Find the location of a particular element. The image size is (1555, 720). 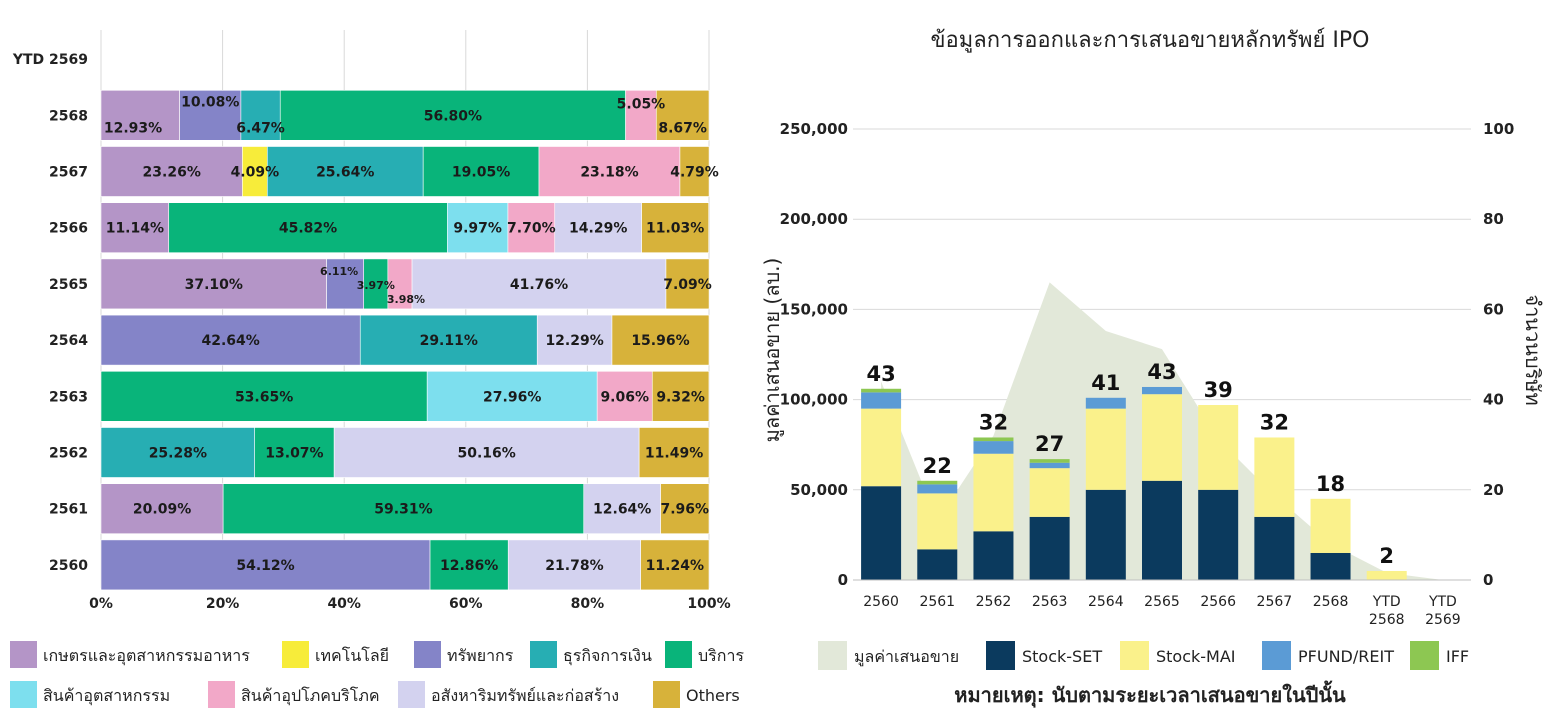

ipo-y-tick: 250,000 is located at coordinates (814, 129).